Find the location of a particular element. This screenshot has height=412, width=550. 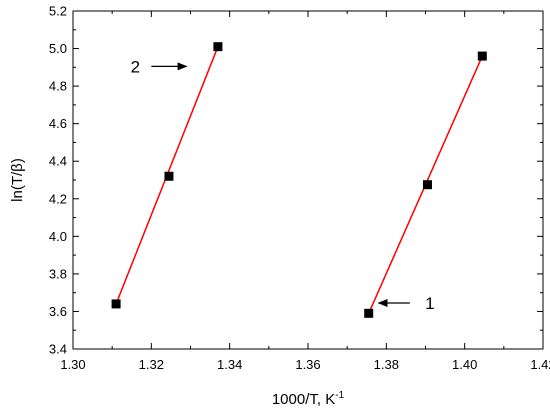

x-tick-label: 1.34 is located at coordinates (229, 364).